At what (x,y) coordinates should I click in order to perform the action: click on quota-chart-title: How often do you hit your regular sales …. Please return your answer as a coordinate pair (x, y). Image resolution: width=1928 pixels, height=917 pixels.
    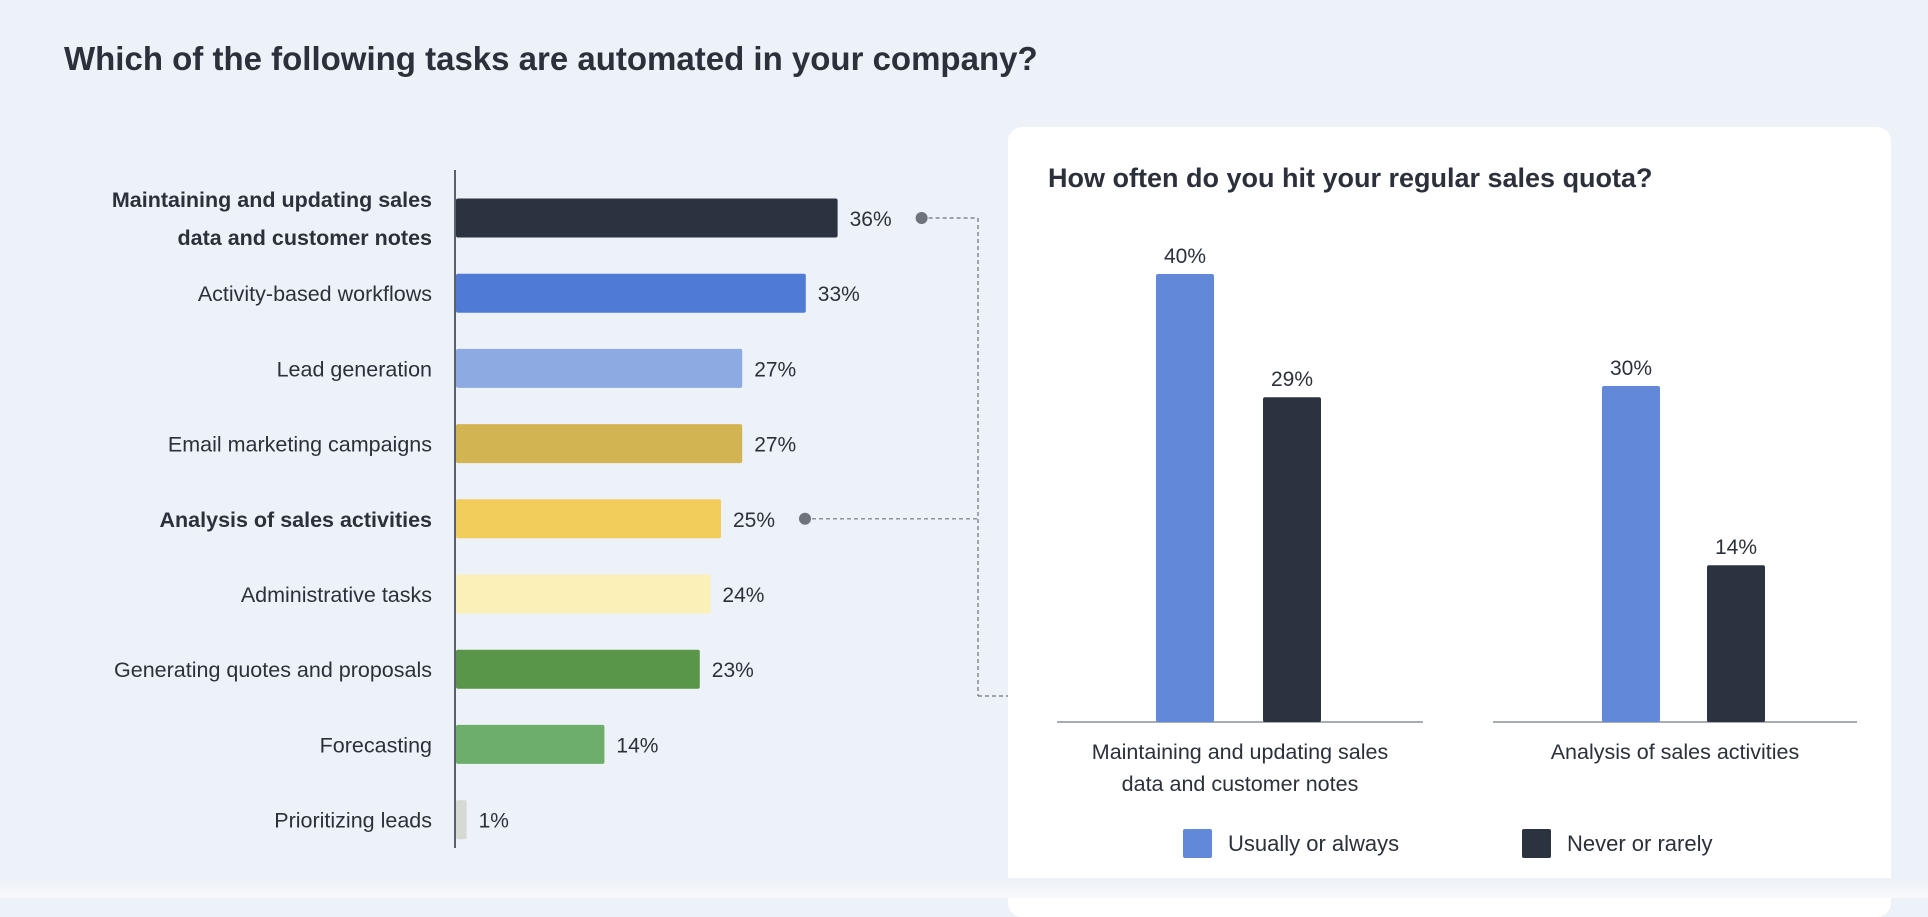
    Looking at the image, I should click on (1350, 178).